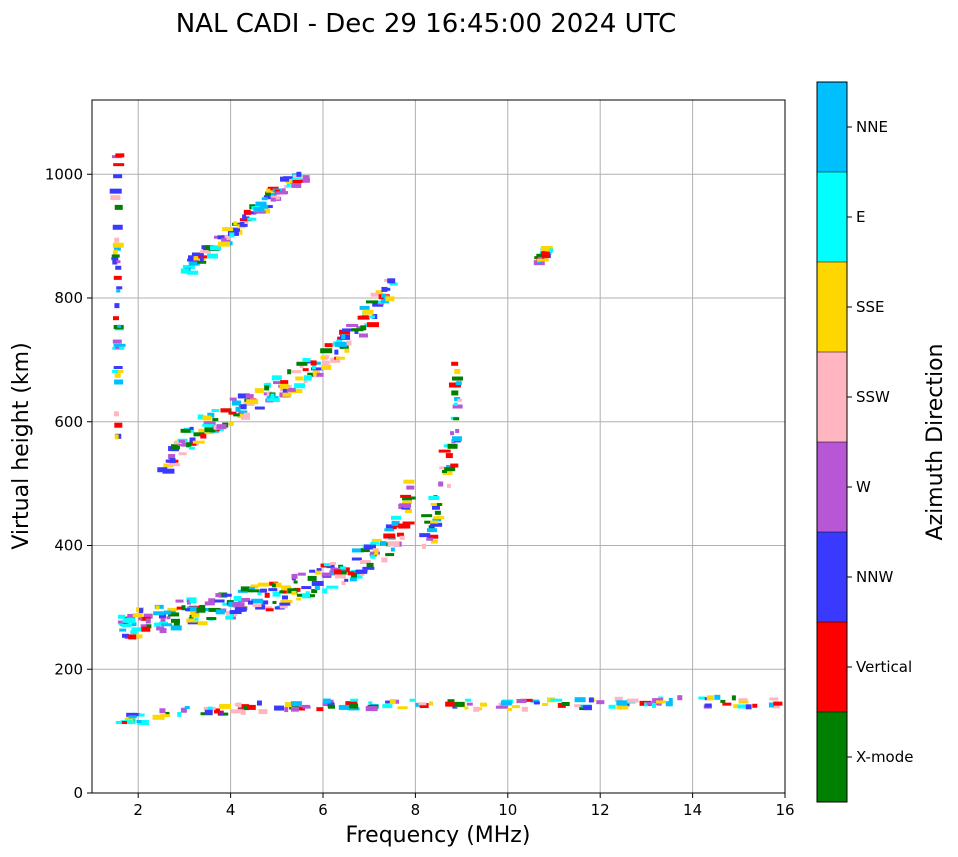  What do you see at coordinates (323, 810) in the screenshot?
I see `x-tick-label: 6` at bounding box center [323, 810].